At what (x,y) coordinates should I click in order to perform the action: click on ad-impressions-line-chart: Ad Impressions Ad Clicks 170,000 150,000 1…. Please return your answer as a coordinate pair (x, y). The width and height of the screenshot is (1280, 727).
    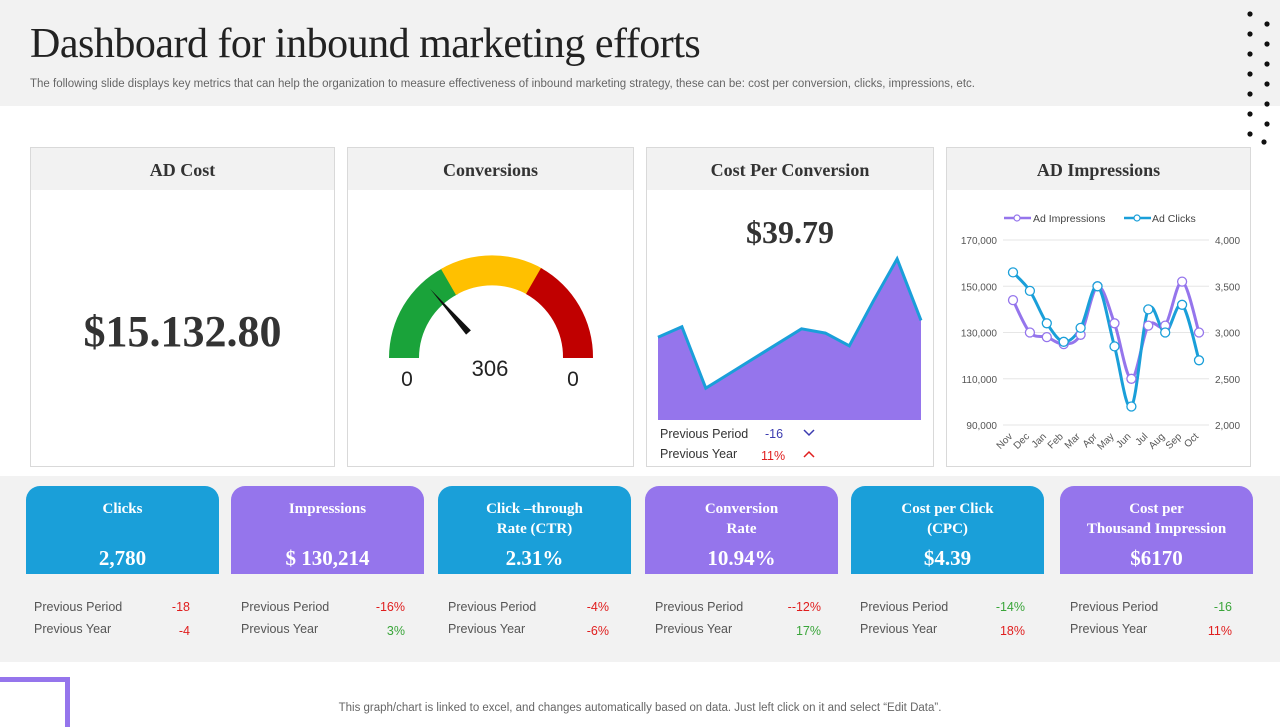
    Looking at the image, I should click on (1101, 332).